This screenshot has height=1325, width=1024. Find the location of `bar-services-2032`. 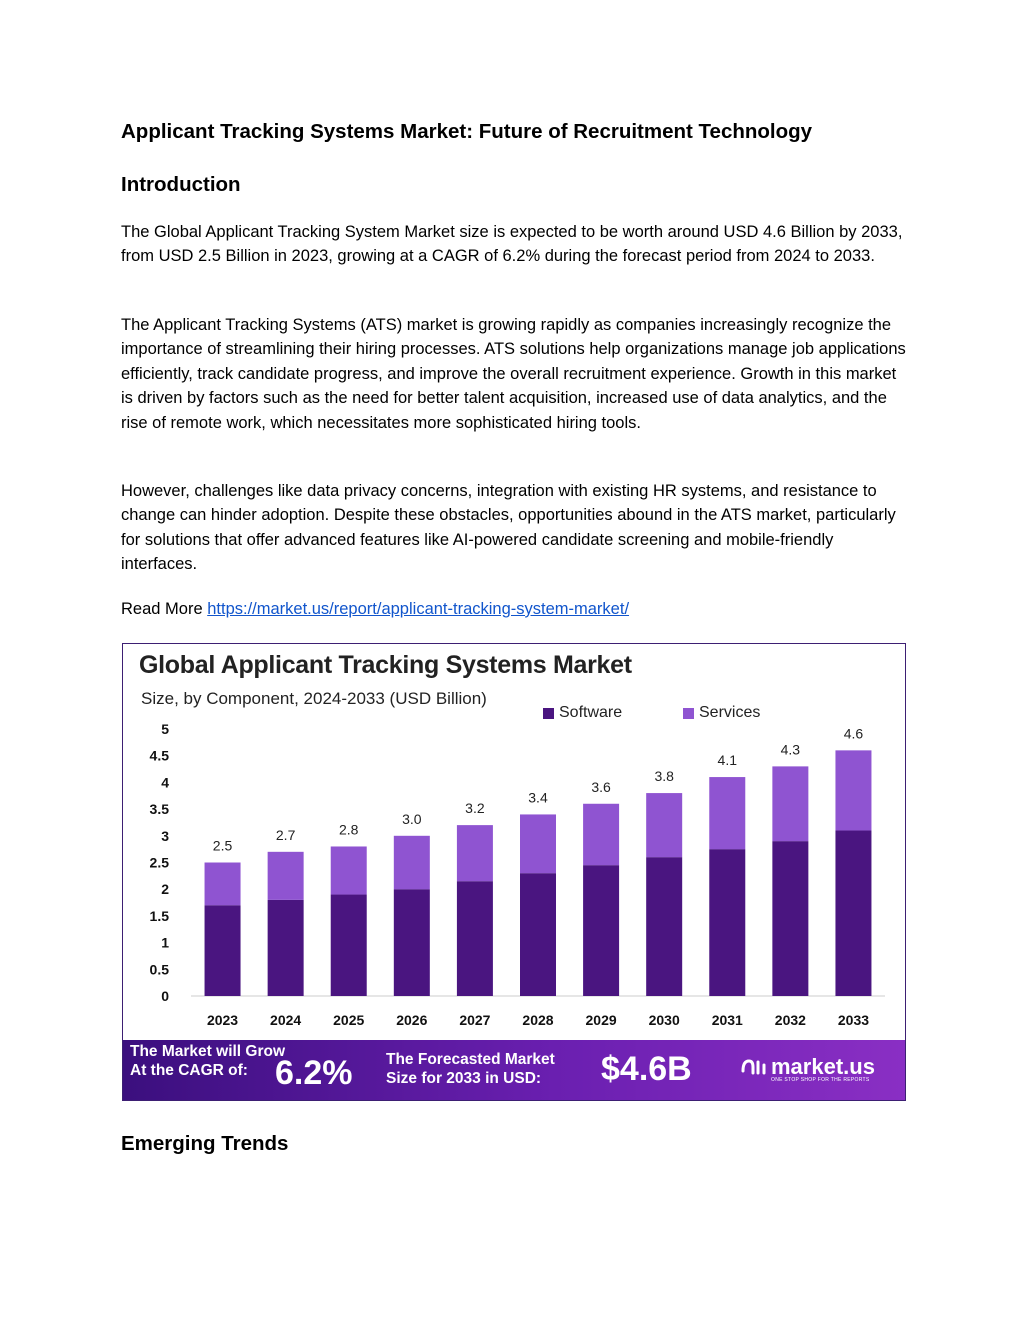

bar-services-2032 is located at coordinates (790, 804).